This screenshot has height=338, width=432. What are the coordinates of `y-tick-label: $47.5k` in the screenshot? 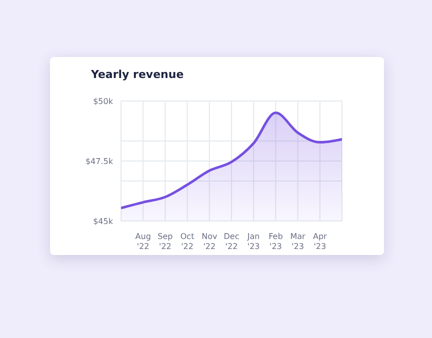 It's located at (99, 161).